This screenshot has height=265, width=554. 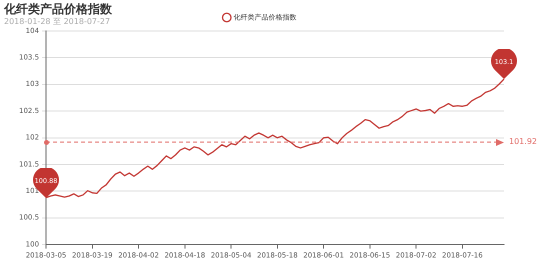 What do you see at coordinates (58, 9) in the screenshot?
I see `chart-title: 化纤类产品价格指数` at bounding box center [58, 9].